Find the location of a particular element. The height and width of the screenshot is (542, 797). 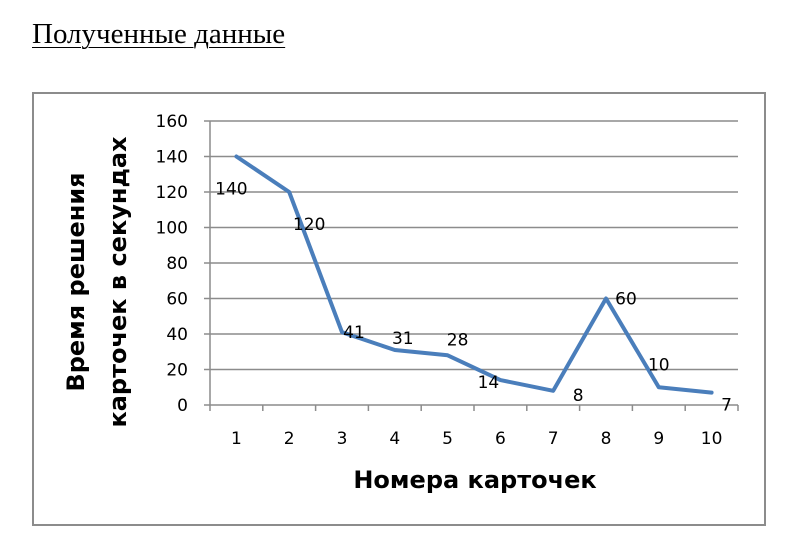

y-tick-label: 100 is located at coordinates (172, 229).